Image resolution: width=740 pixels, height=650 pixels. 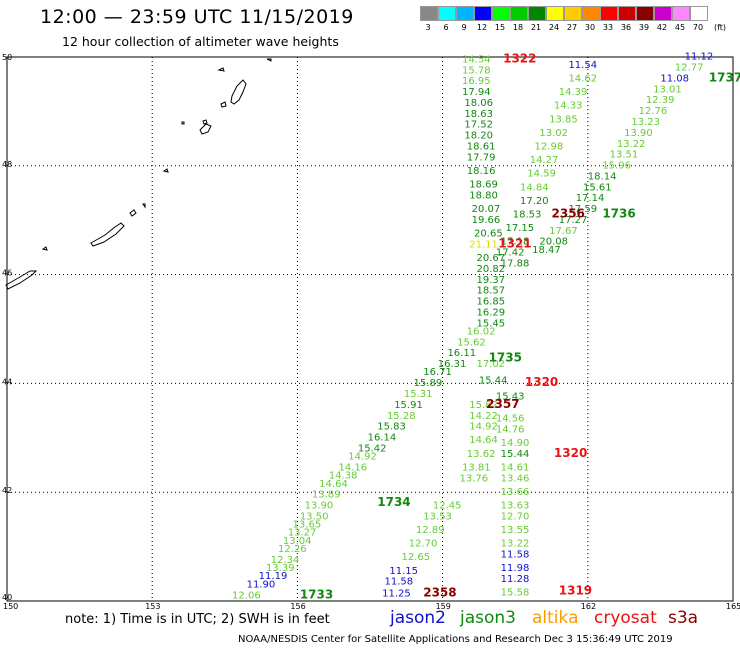 What do you see at coordinates (582, 65) in the screenshot?
I see `wave-height-label: 11.54` at bounding box center [582, 65].